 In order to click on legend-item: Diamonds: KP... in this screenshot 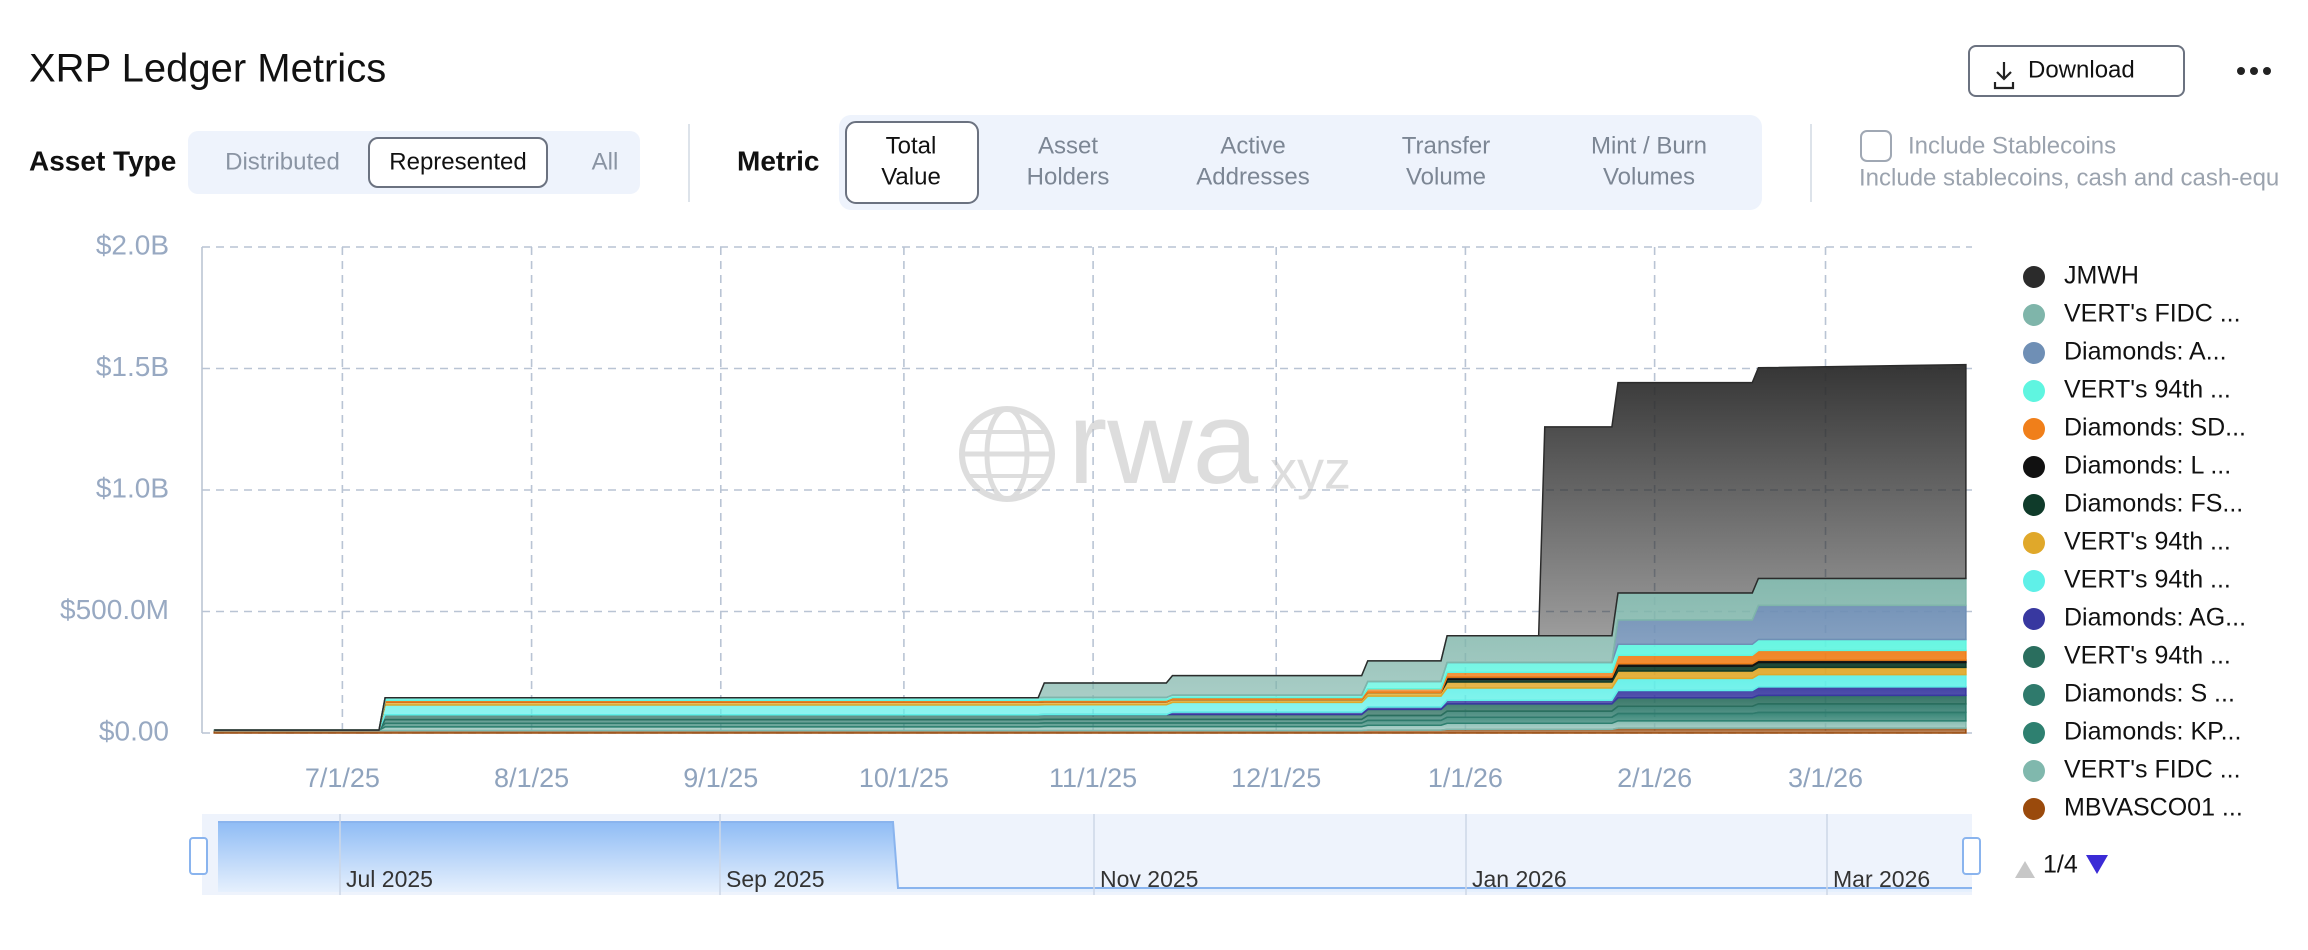, I will do `click(2132, 732)`.